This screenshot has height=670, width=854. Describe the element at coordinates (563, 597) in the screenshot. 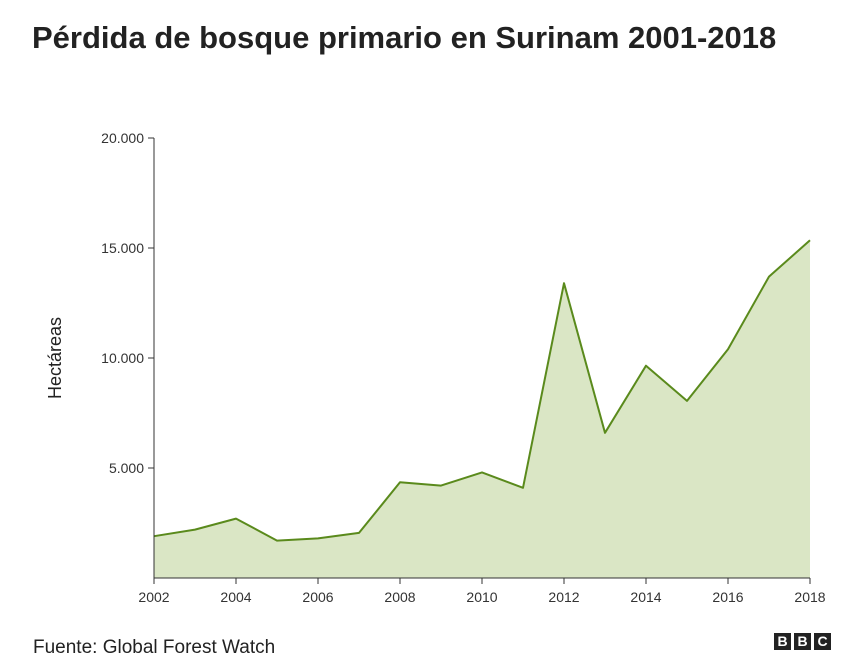

I see `x-tick-label-2012: 2012` at that location.